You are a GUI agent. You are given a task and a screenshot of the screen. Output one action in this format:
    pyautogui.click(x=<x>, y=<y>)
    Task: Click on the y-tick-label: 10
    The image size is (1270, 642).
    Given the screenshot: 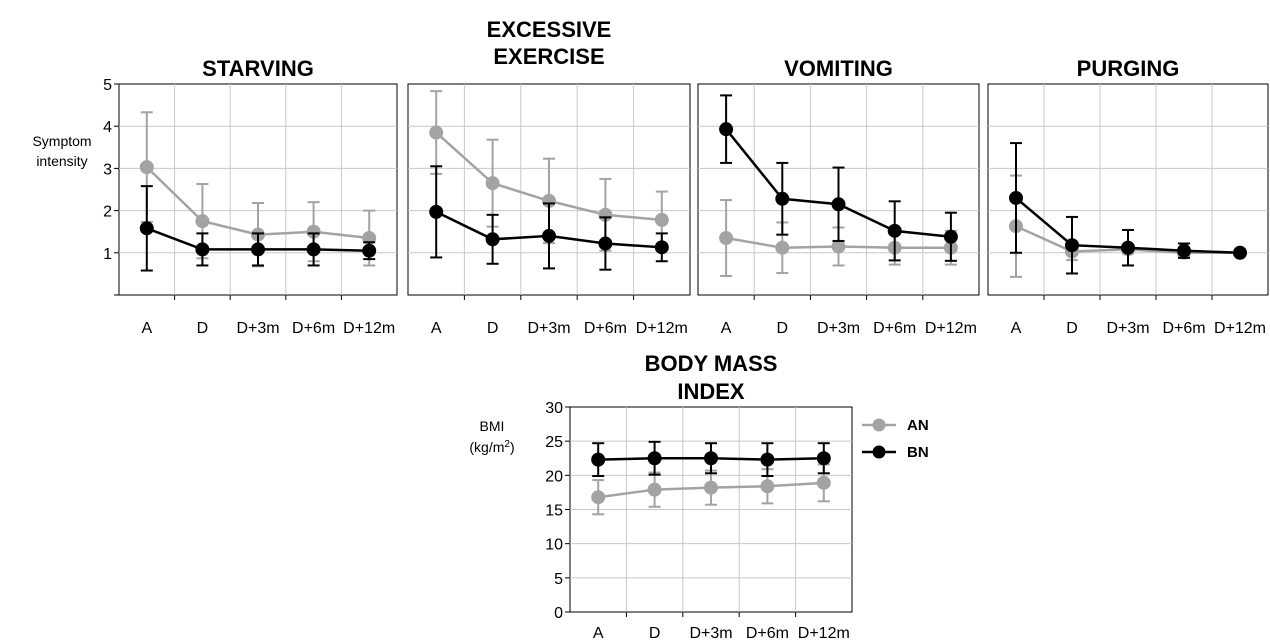 What is the action you would take?
    pyautogui.click(x=554, y=545)
    